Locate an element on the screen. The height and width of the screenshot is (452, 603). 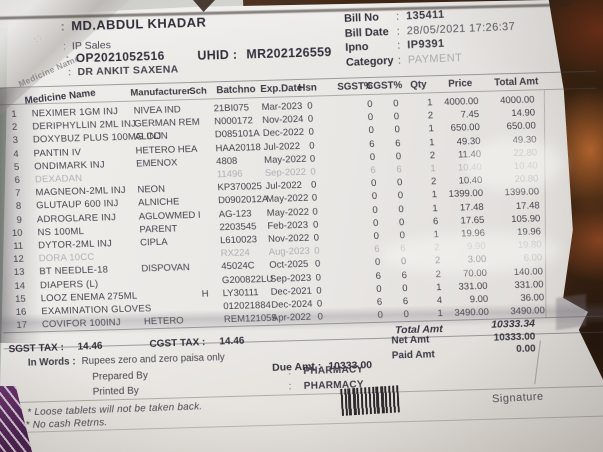
batch-number: D085101A is located at coordinates (237, 134).